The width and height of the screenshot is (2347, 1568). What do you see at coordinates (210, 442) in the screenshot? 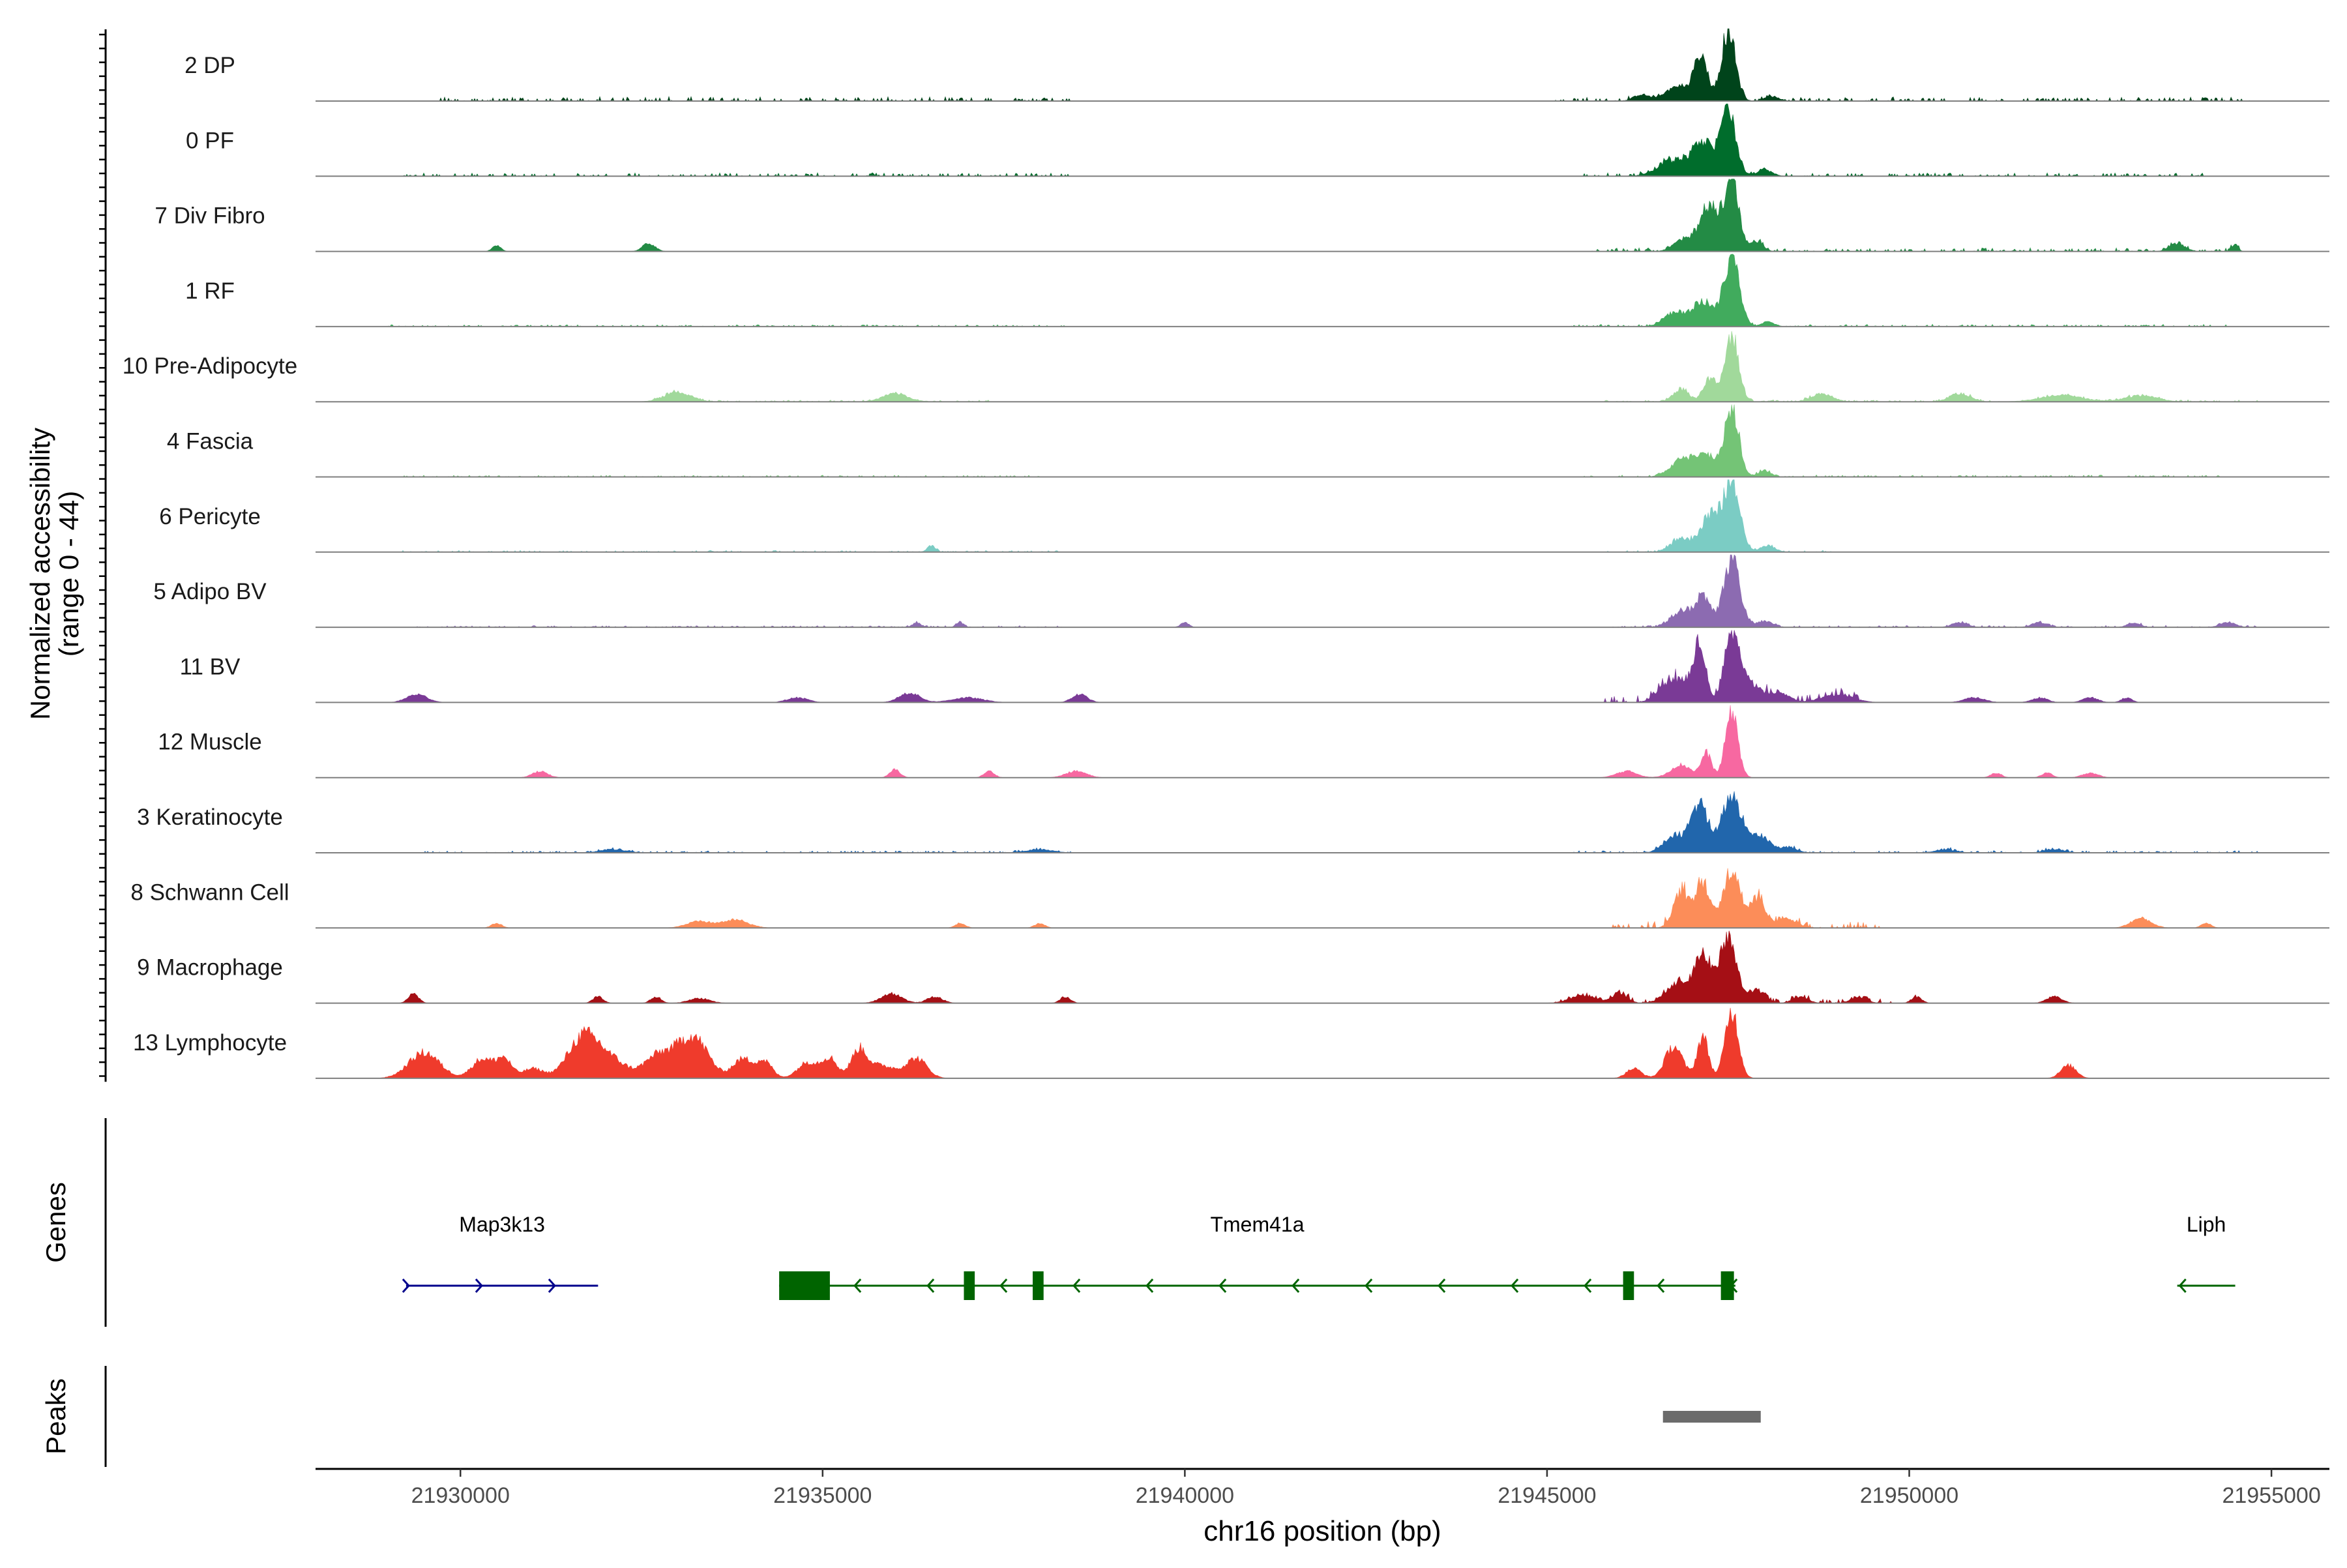
I see `track-label: 4 Fascia` at bounding box center [210, 442].